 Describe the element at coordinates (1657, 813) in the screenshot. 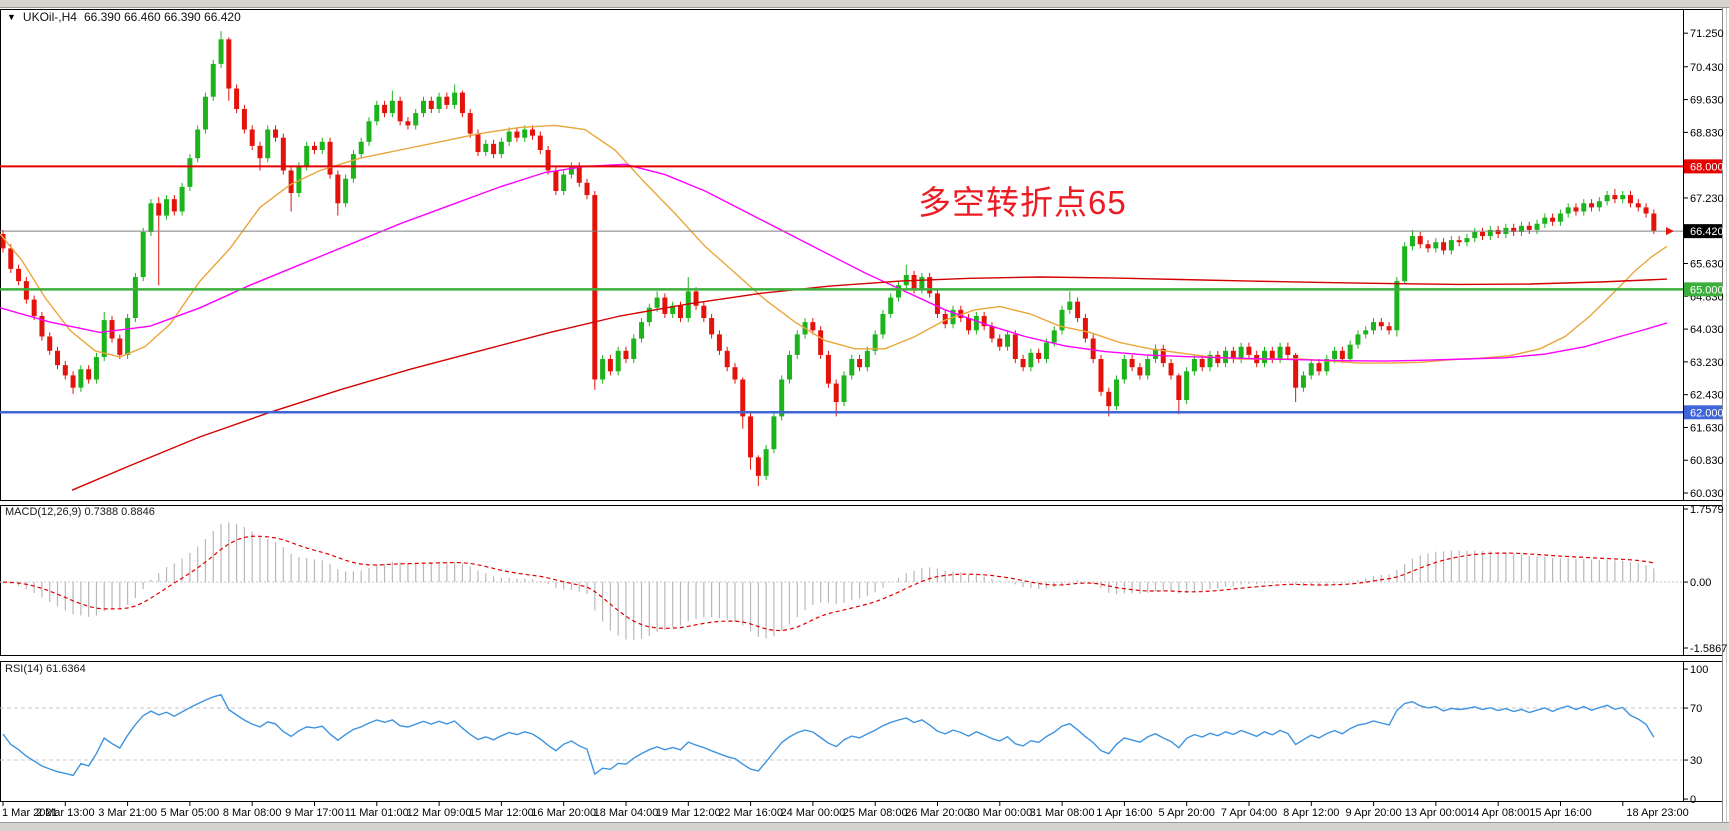

I see `svg-text: 18 Apr 23:00` at that location.